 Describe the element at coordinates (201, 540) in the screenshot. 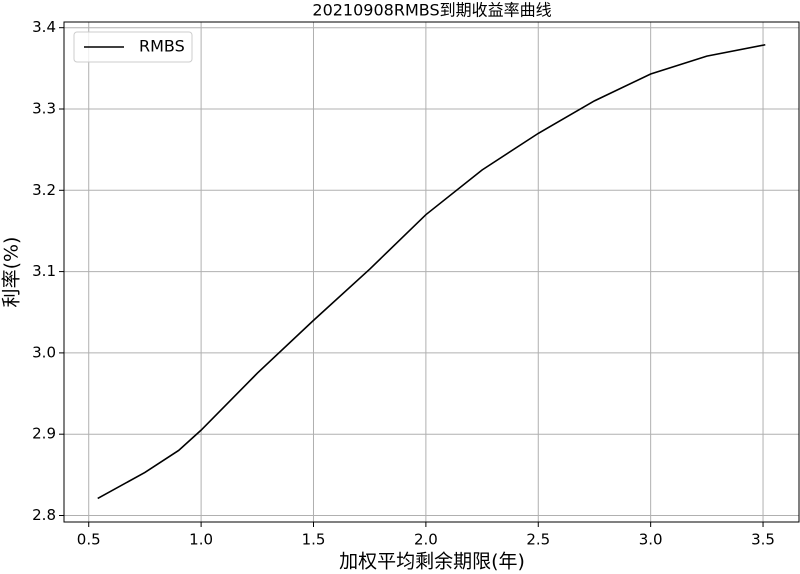

I see `x-tick-label: 1.0` at that location.